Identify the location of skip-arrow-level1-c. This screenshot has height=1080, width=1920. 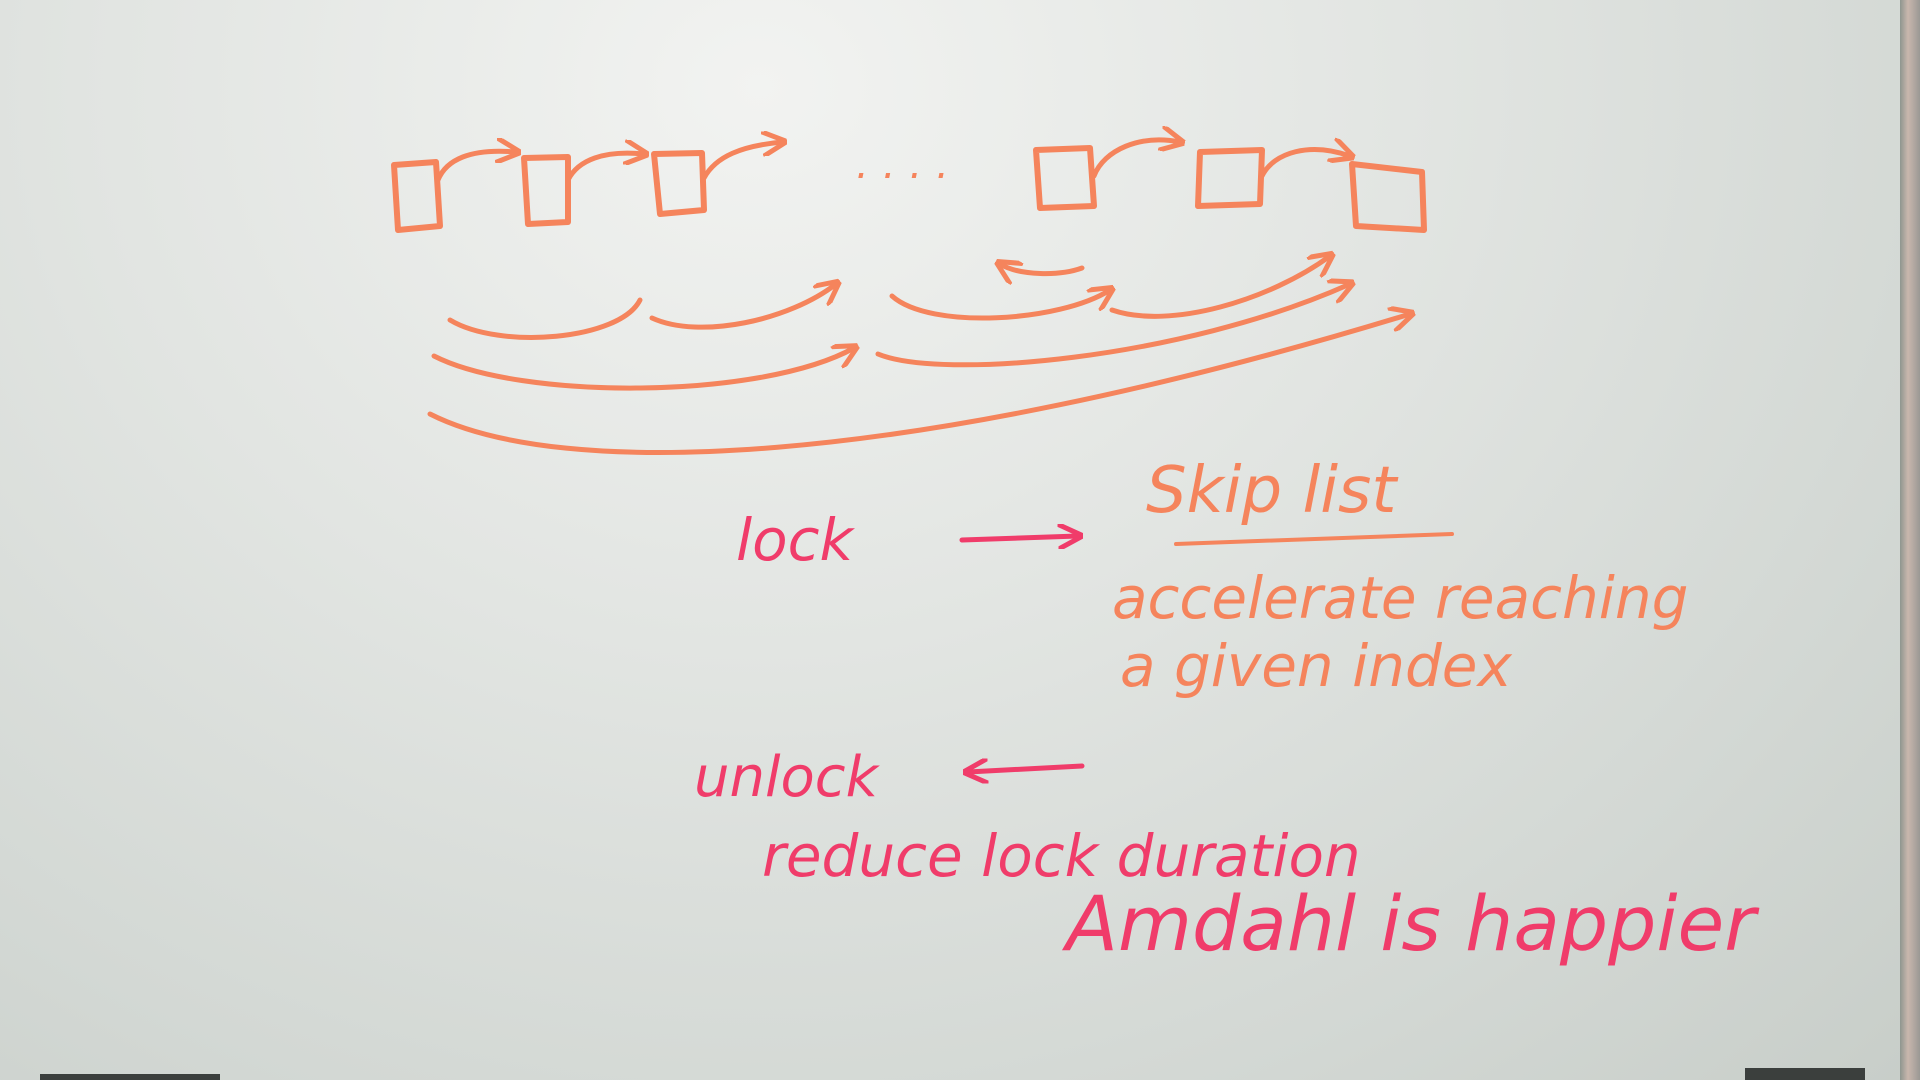
(999, 305).